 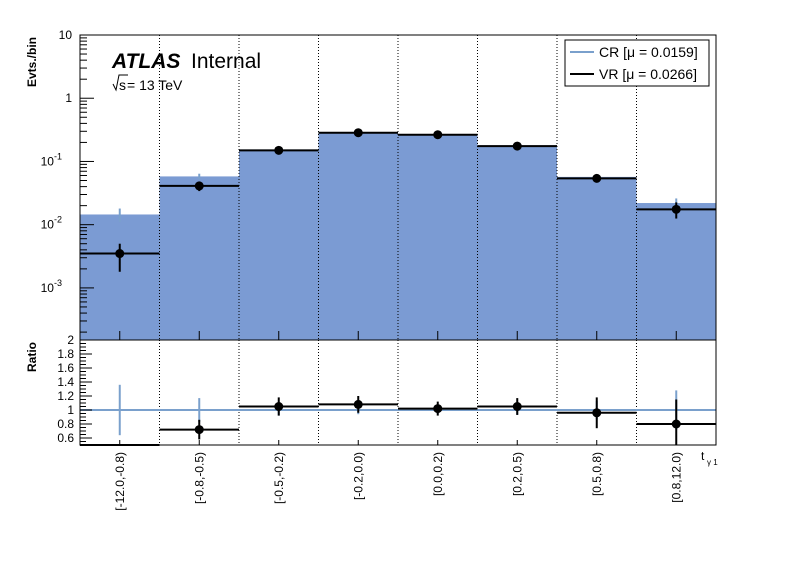 What do you see at coordinates (32, 357) in the screenshot?
I see `ratio-y-axis-title: Ratio` at bounding box center [32, 357].